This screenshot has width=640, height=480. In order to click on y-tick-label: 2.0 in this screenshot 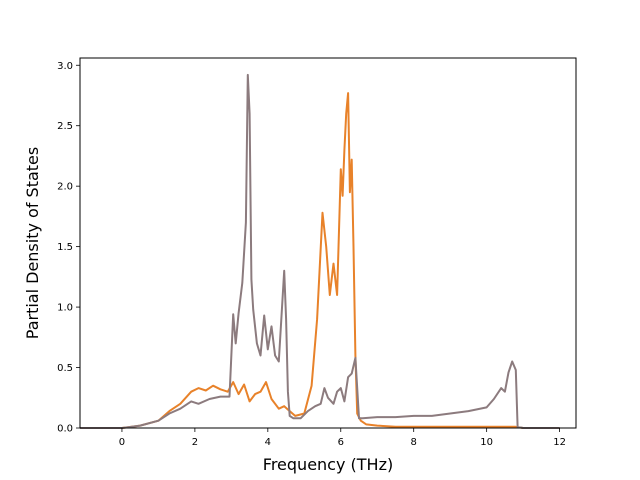, I will do `click(65, 187)`.